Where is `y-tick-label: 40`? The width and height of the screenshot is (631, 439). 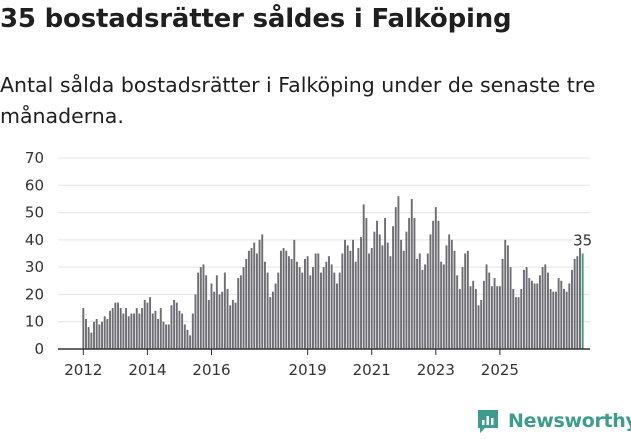 y-tick-label: 40 is located at coordinates (34, 240).